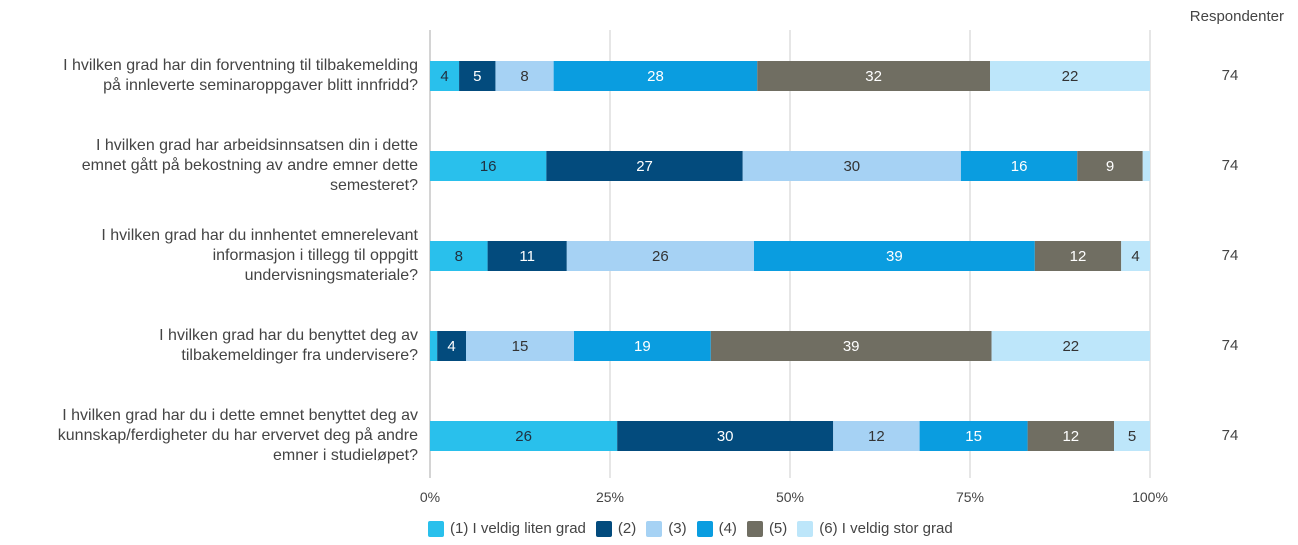 This screenshot has width=1298, height=545. Describe the element at coordinates (288, 335) in the screenshot. I see `question-label-line: I hvilken grad har du benyttet deg av` at that location.